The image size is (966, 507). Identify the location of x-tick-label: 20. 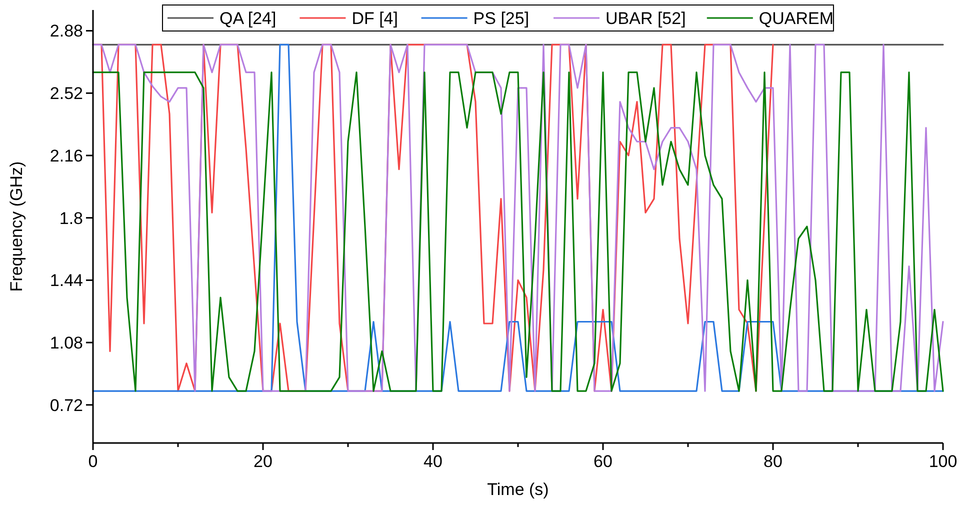
(263, 461).